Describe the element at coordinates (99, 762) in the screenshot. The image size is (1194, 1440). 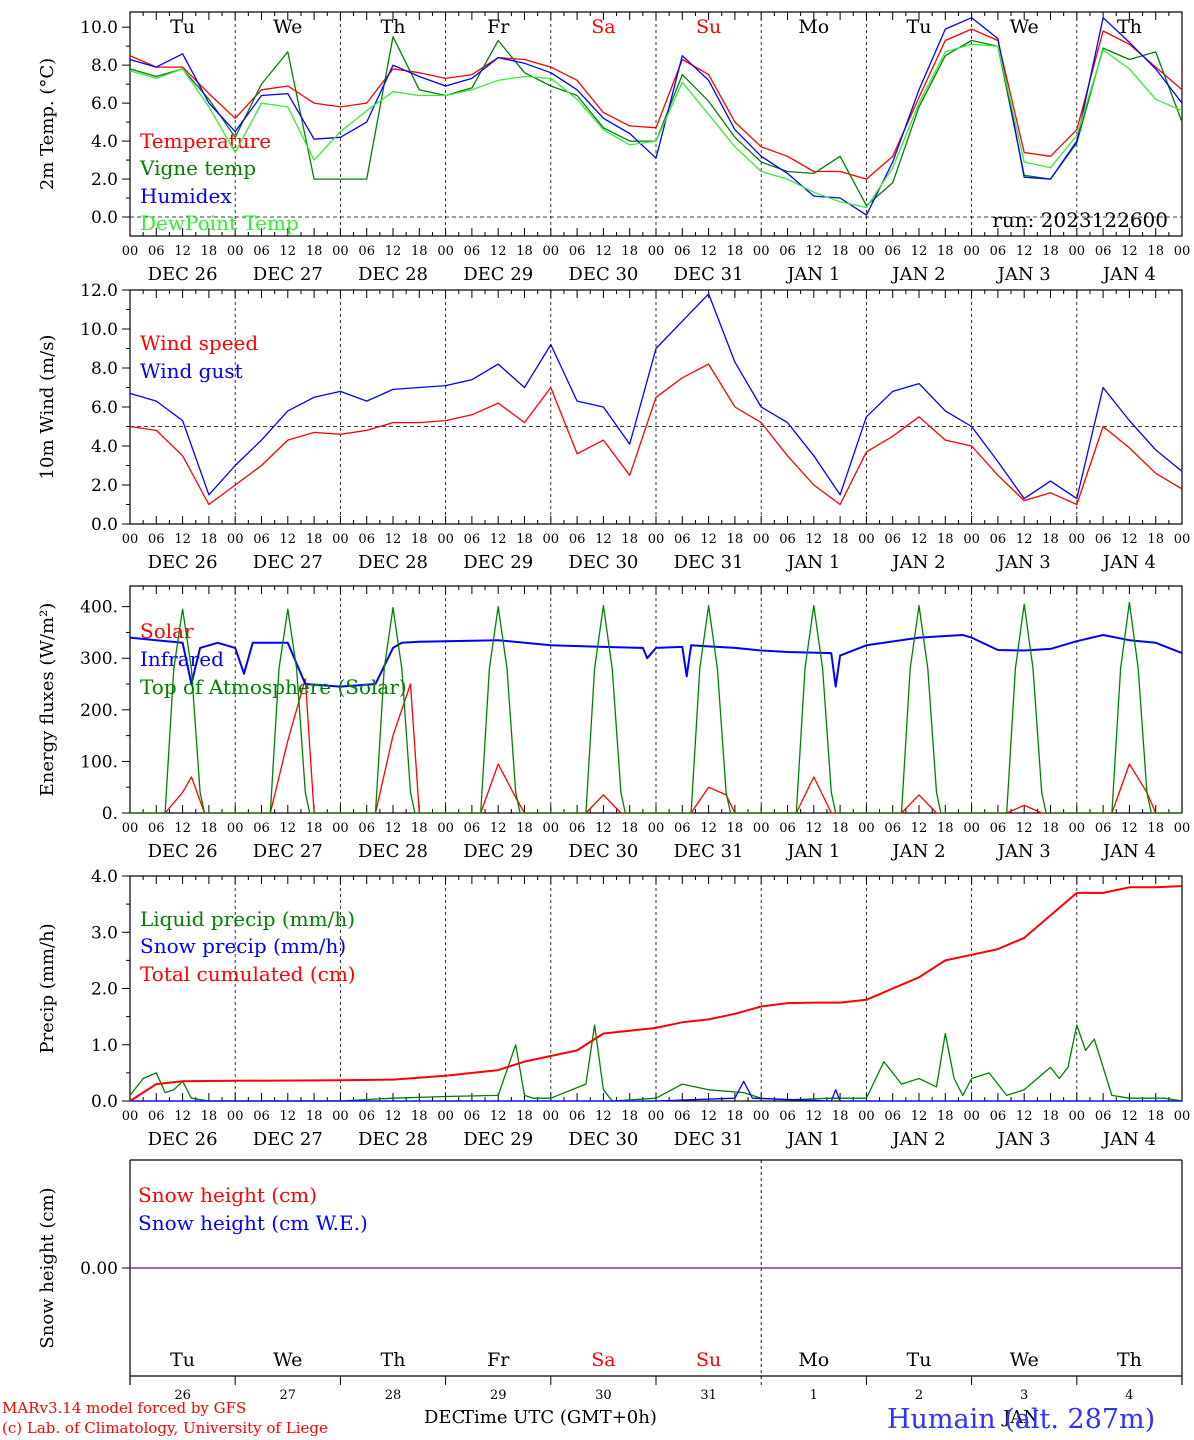
I see `y-tick-label: 100.` at that location.